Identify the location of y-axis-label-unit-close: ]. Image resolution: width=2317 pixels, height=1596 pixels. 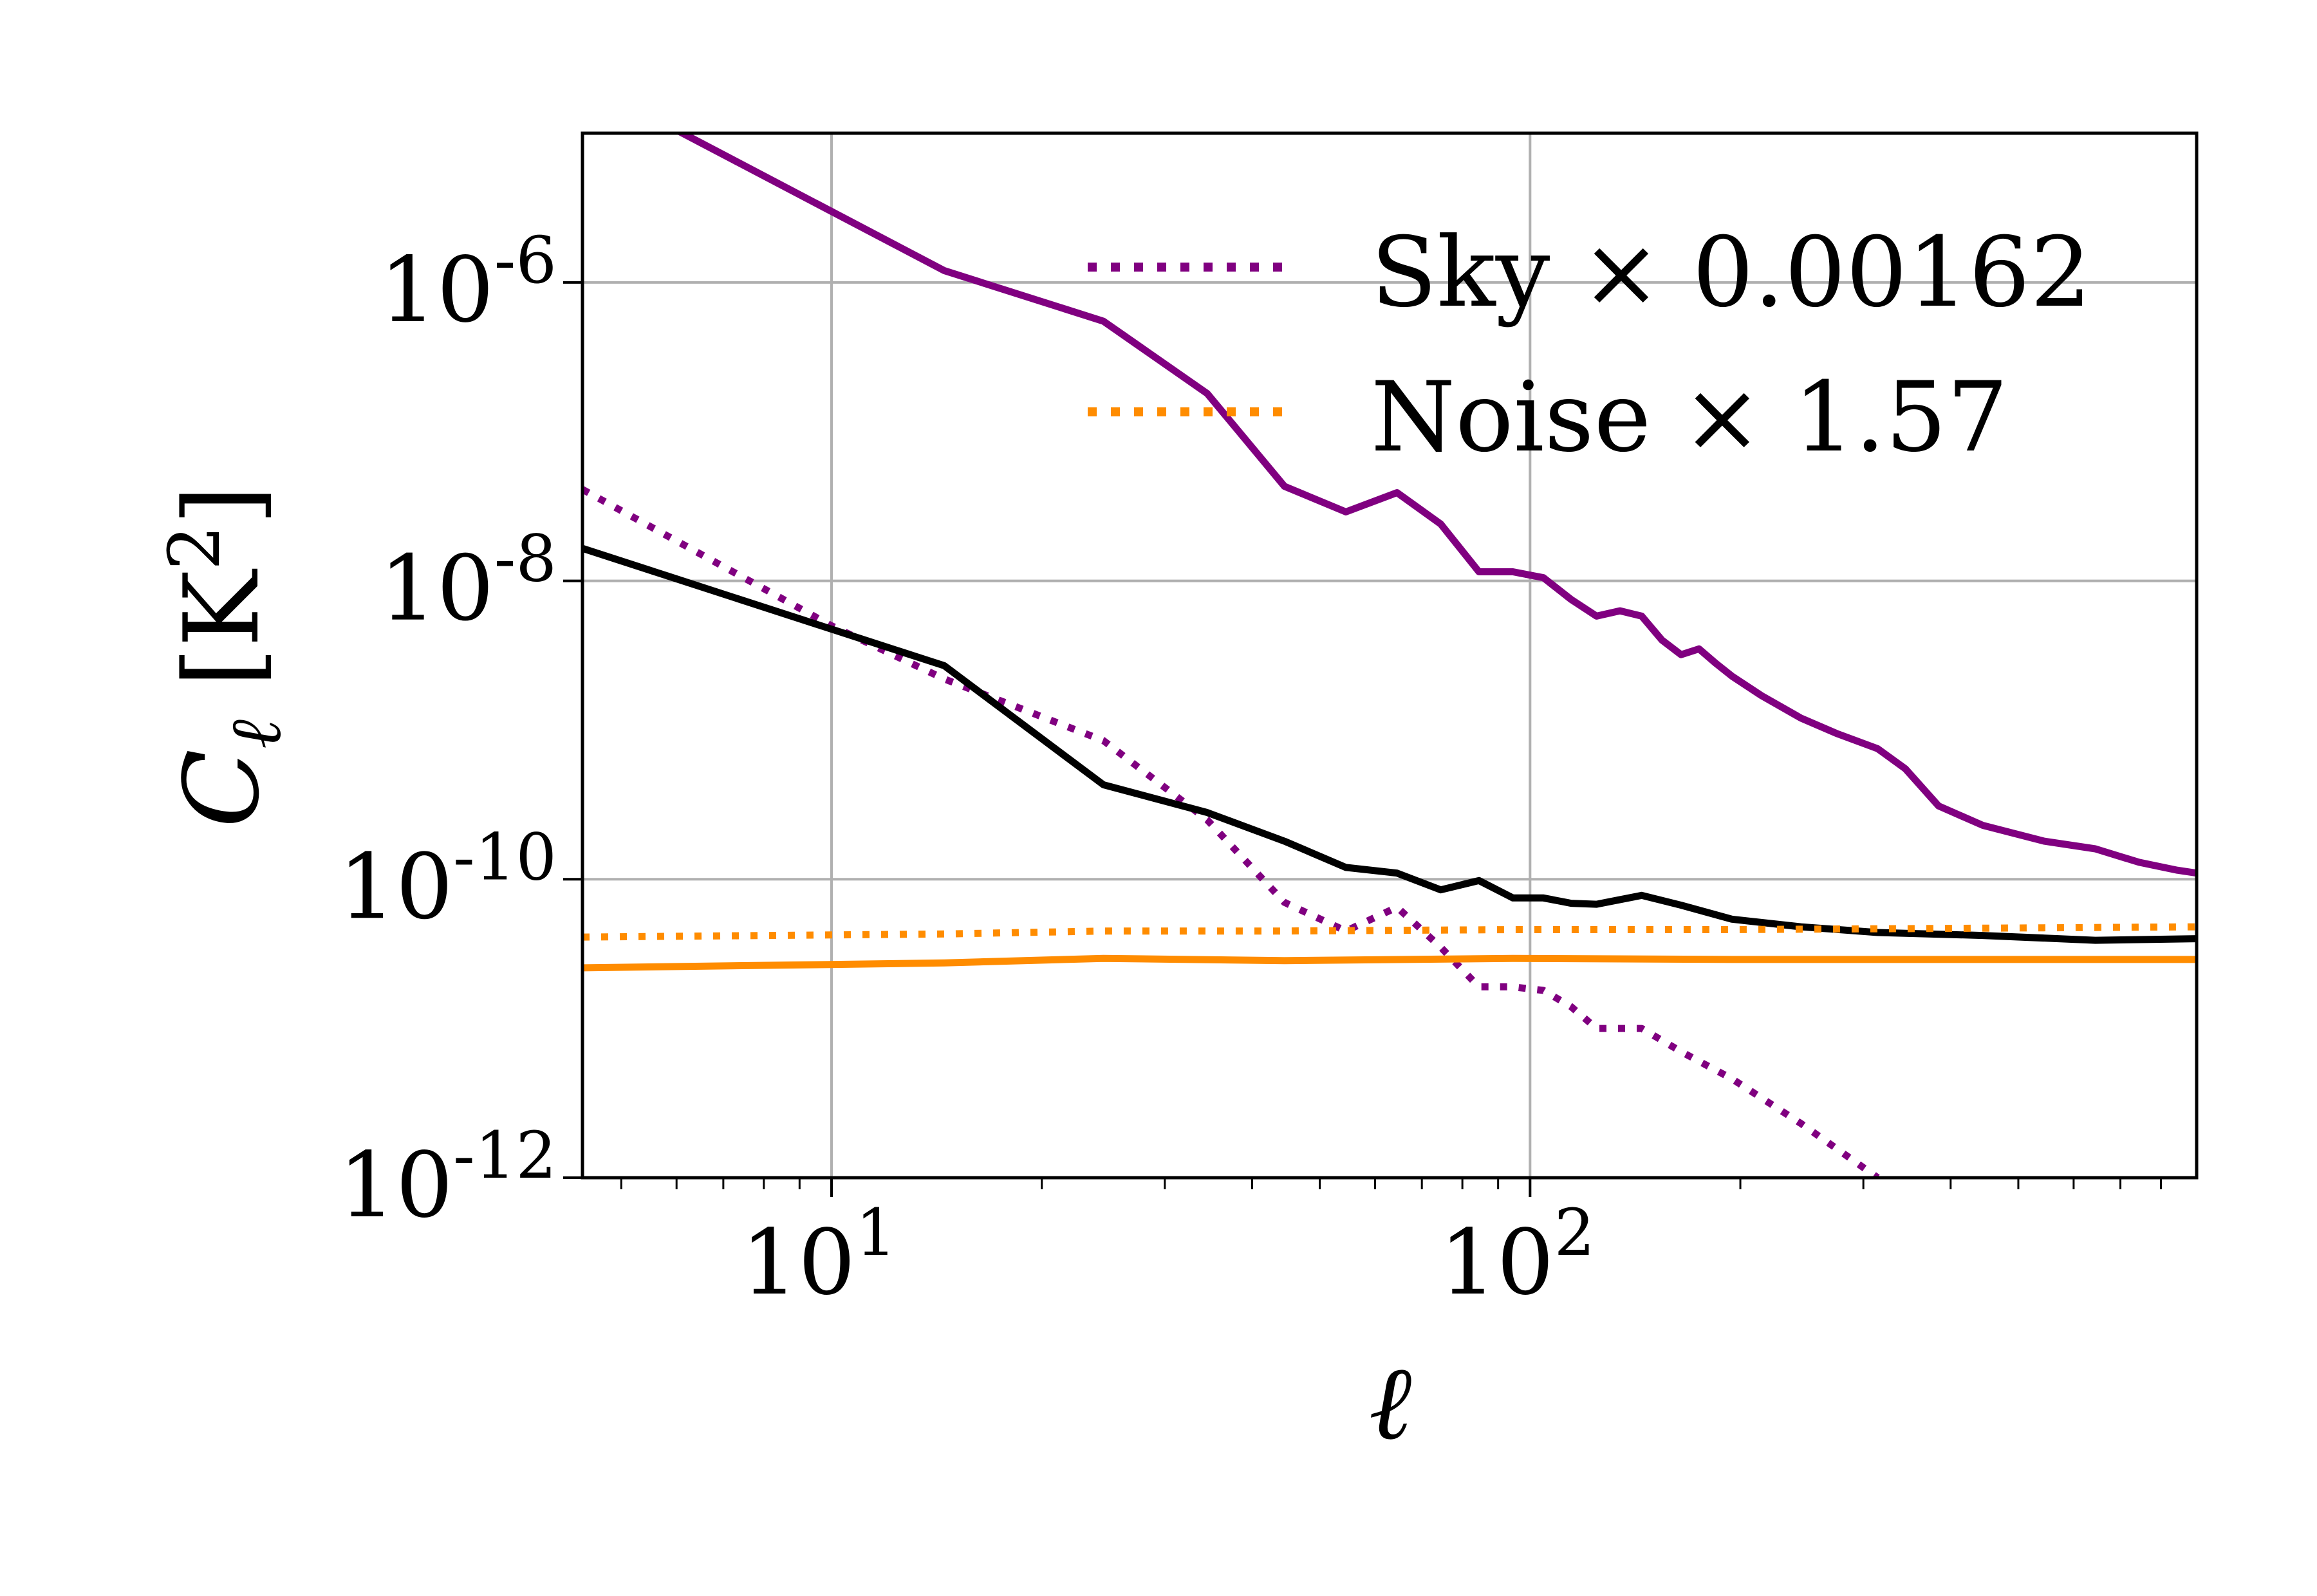
(222, 505).